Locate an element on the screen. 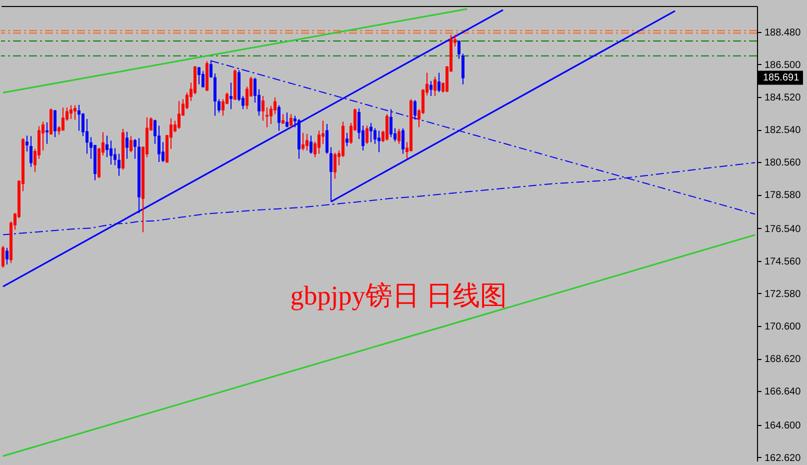 The image size is (807, 465). text: 185.691 is located at coordinates (781, 78).